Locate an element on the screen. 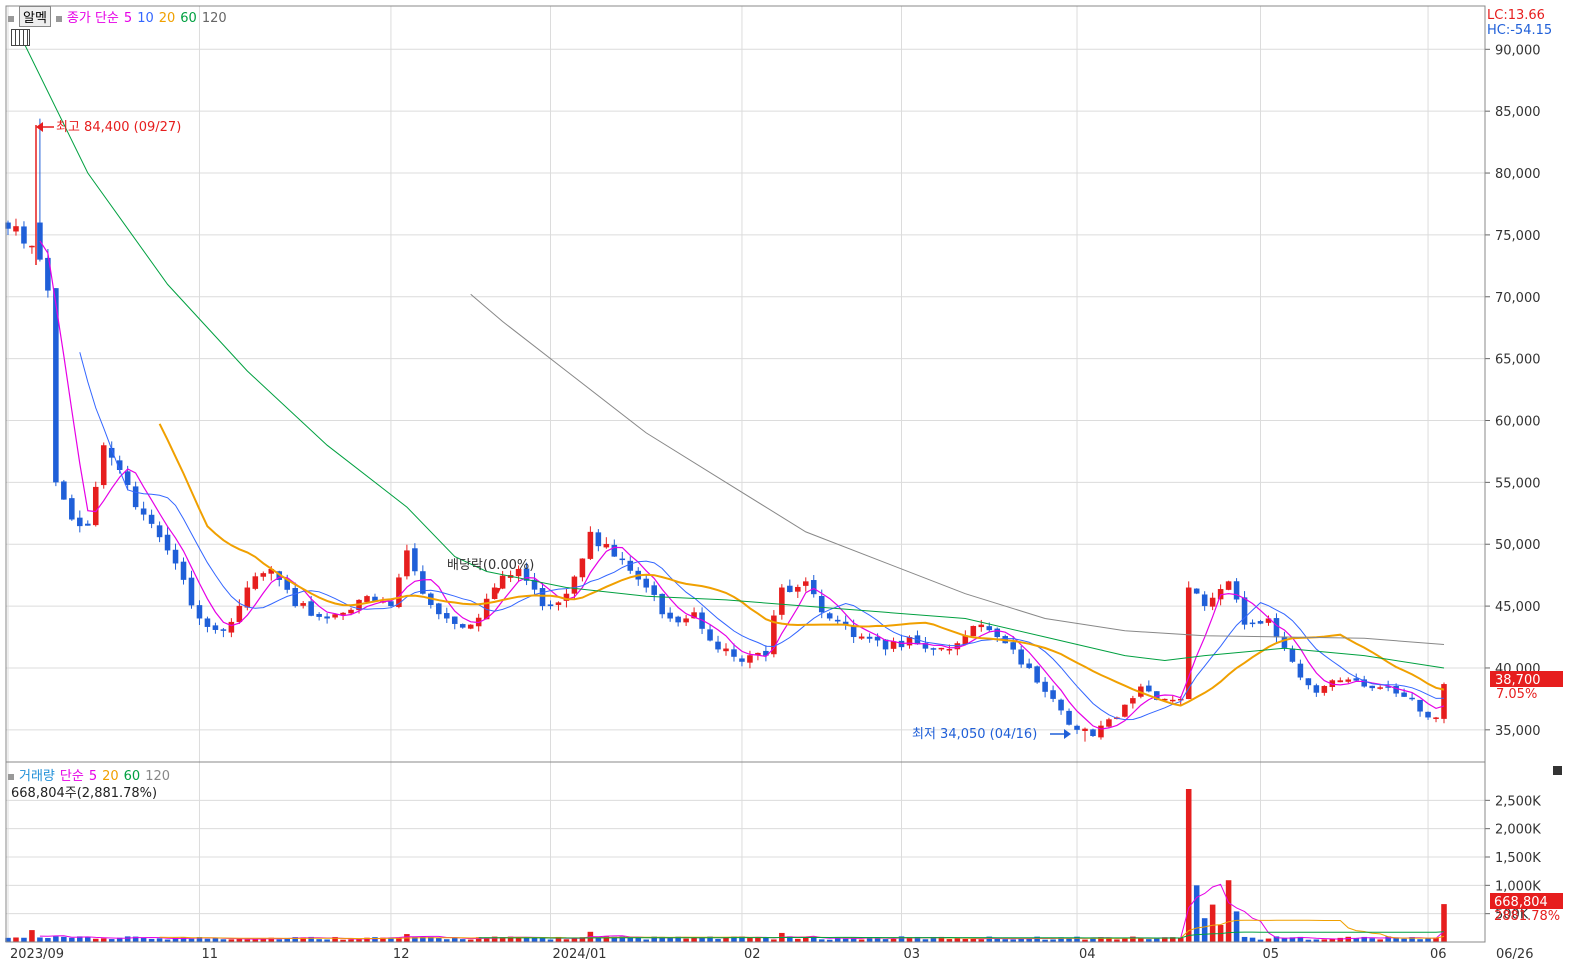 This screenshot has height=976, width=1578. dividend-annotation: 배당락(0.00%) is located at coordinates (490, 565).